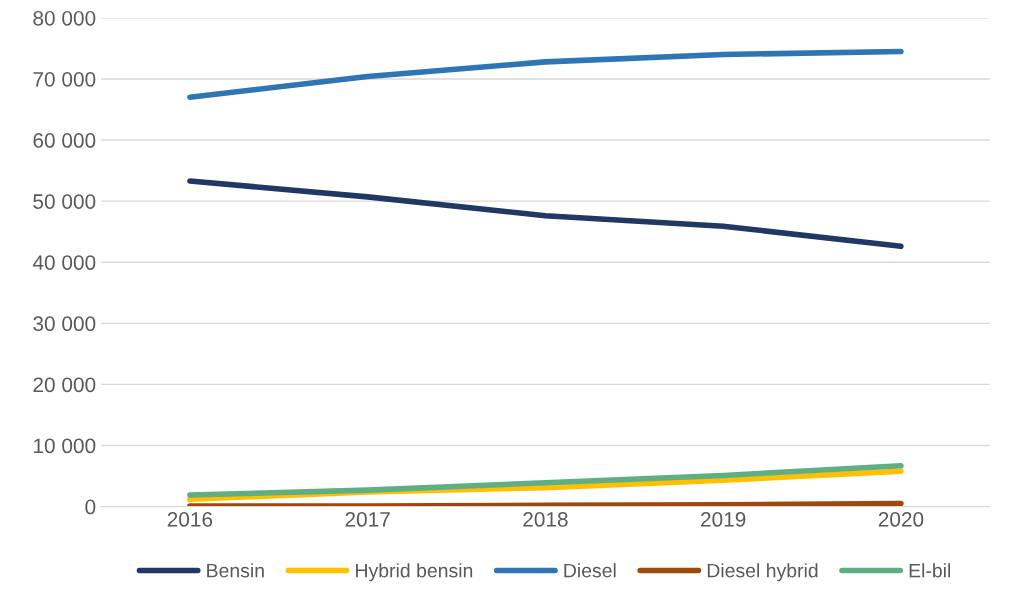 This screenshot has width=1010, height=596. Describe the element at coordinates (901, 519) in the screenshot. I see `x-tick-label: 2020` at that location.